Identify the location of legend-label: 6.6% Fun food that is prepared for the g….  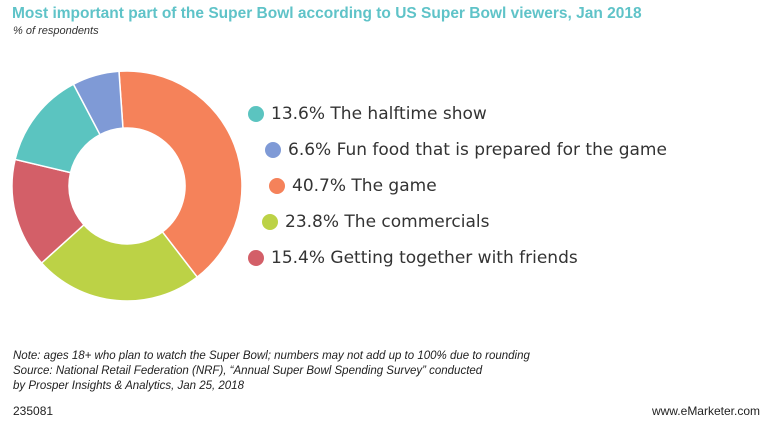
(477, 150).